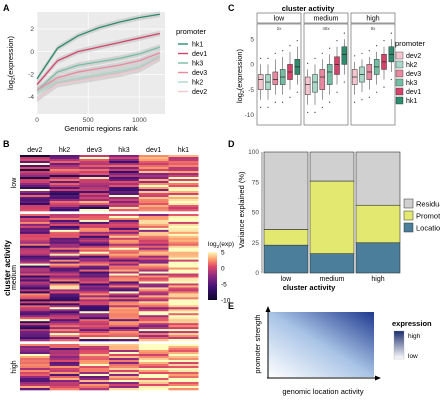 This screenshot has height=406, width=440. Describe the element at coordinates (223, 268) in the screenshot. I see `panel-b-colorbar-tick: 0` at that location.